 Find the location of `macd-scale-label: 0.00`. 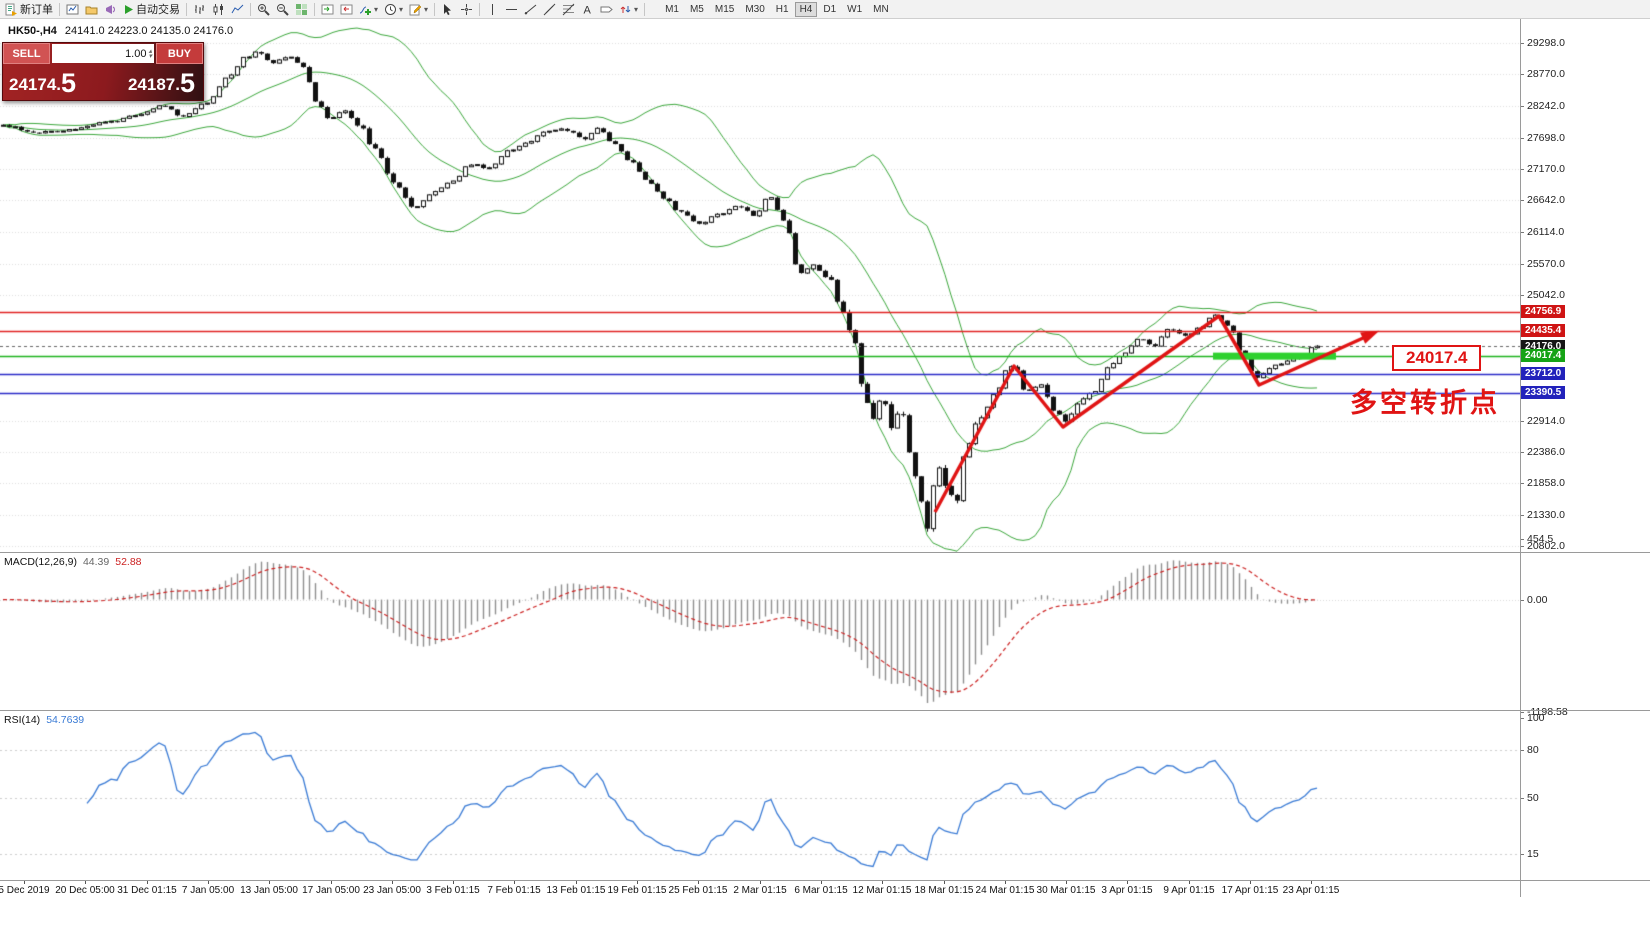

macd-scale-label: 0.00 is located at coordinates (1537, 600).